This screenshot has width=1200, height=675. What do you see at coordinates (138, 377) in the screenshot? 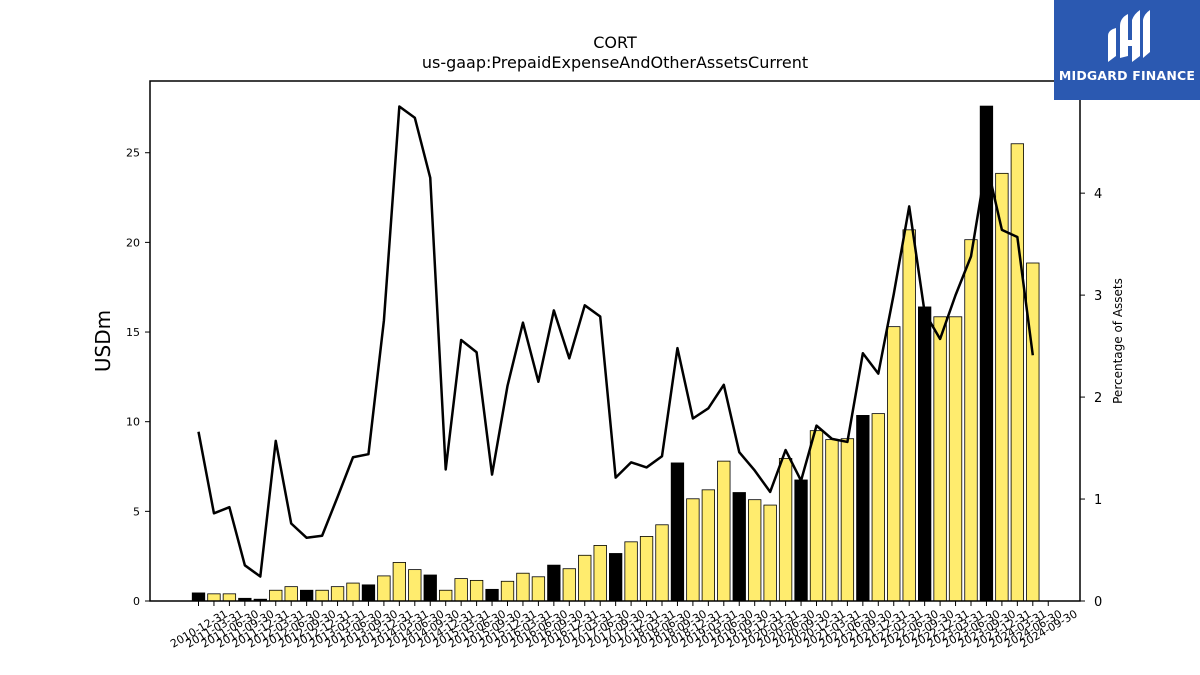
I see `y-axis-left: 0 5 10 15 20 25` at bounding box center [138, 377].